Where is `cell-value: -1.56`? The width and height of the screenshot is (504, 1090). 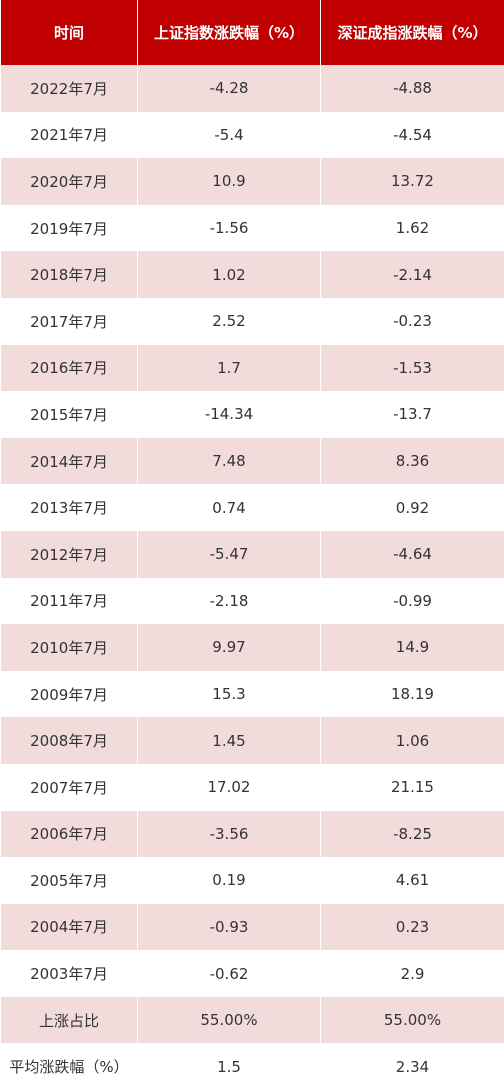 cell-value: -1.56 is located at coordinates (229, 228).